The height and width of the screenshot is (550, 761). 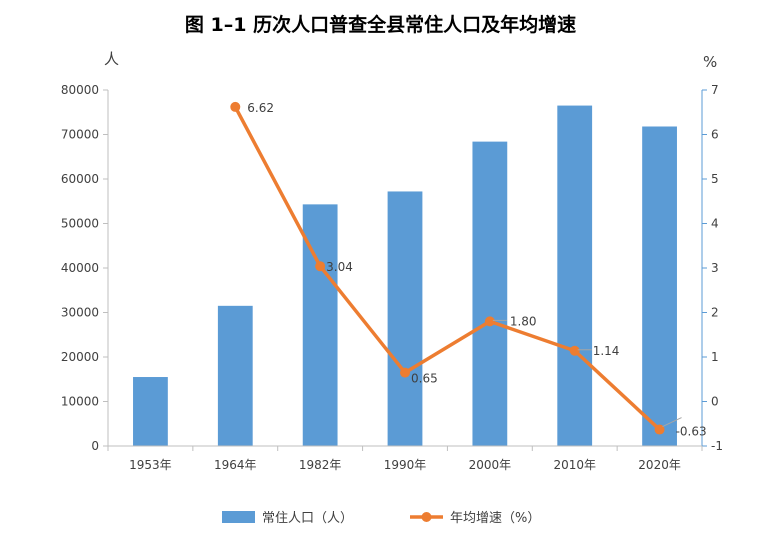 I want to click on growth-rate-label-6: -0.63, so click(x=691, y=432).